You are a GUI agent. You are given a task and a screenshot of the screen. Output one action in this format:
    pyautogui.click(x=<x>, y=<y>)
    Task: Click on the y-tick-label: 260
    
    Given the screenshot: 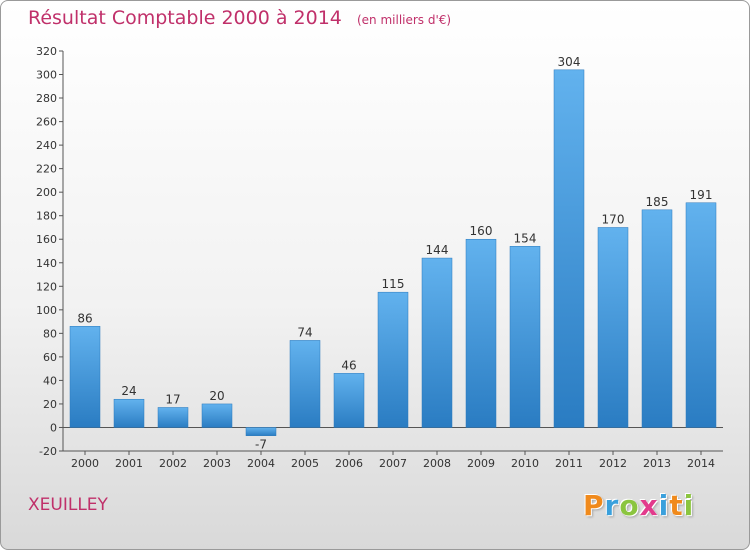 What is the action you would take?
    pyautogui.click(x=46, y=122)
    